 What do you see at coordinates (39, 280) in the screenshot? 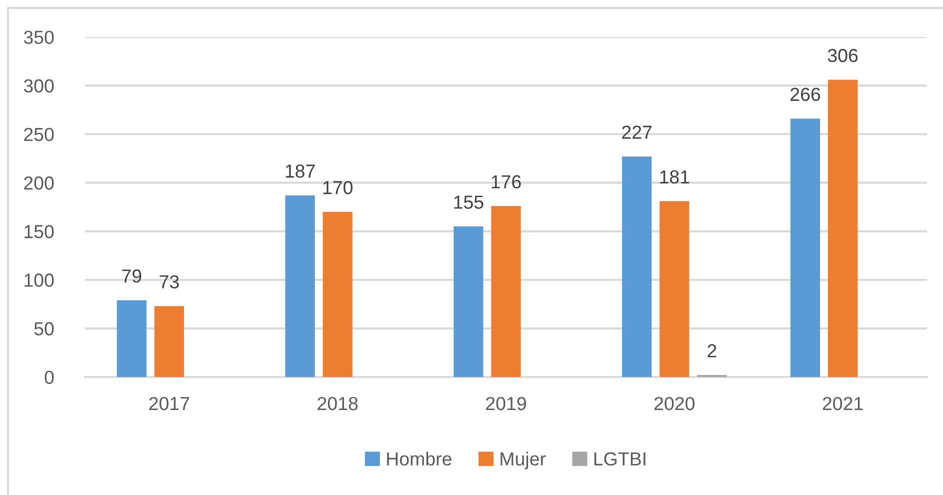
I see `y-tick-label: 100` at bounding box center [39, 280].